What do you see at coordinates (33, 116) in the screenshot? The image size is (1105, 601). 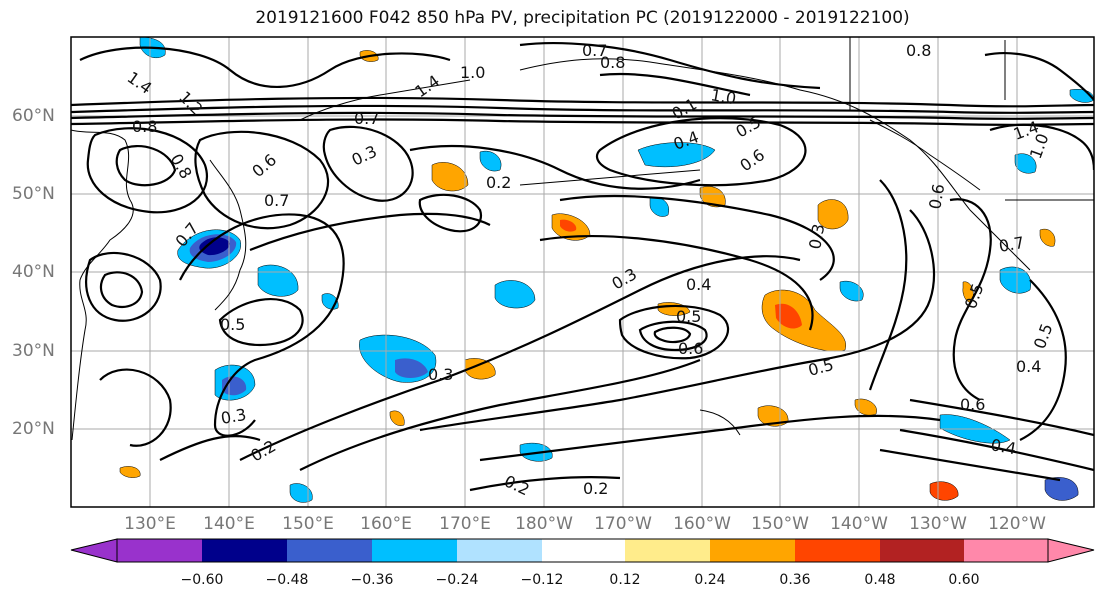 I see `lat-label: 60°N` at bounding box center [33, 116].